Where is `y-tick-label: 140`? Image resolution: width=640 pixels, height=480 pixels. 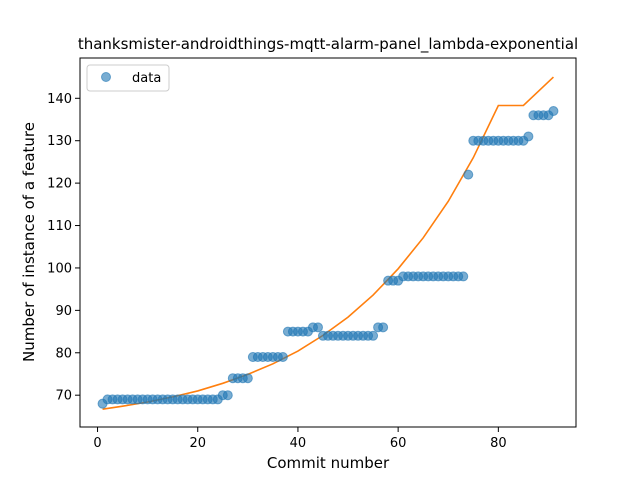 y-tick-label: 140 is located at coordinates (59, 99).